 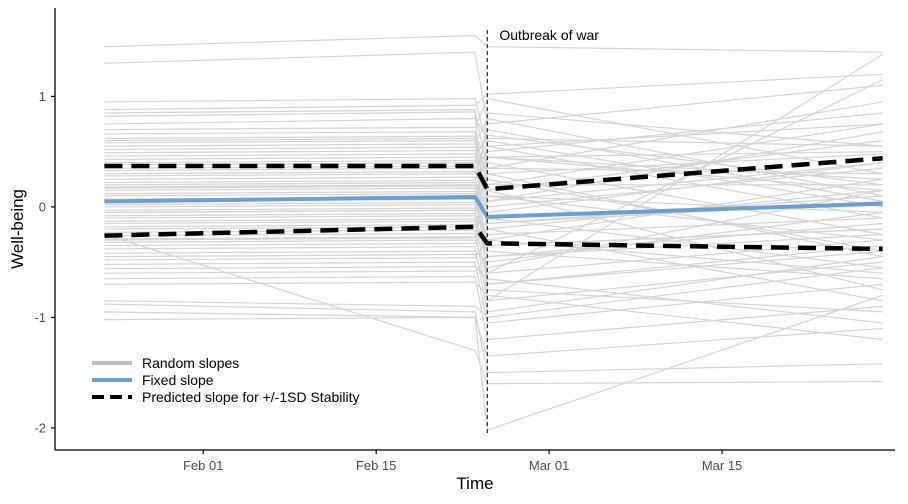 I want to click on y-tick-label: 0, so click(x=42, y=206).